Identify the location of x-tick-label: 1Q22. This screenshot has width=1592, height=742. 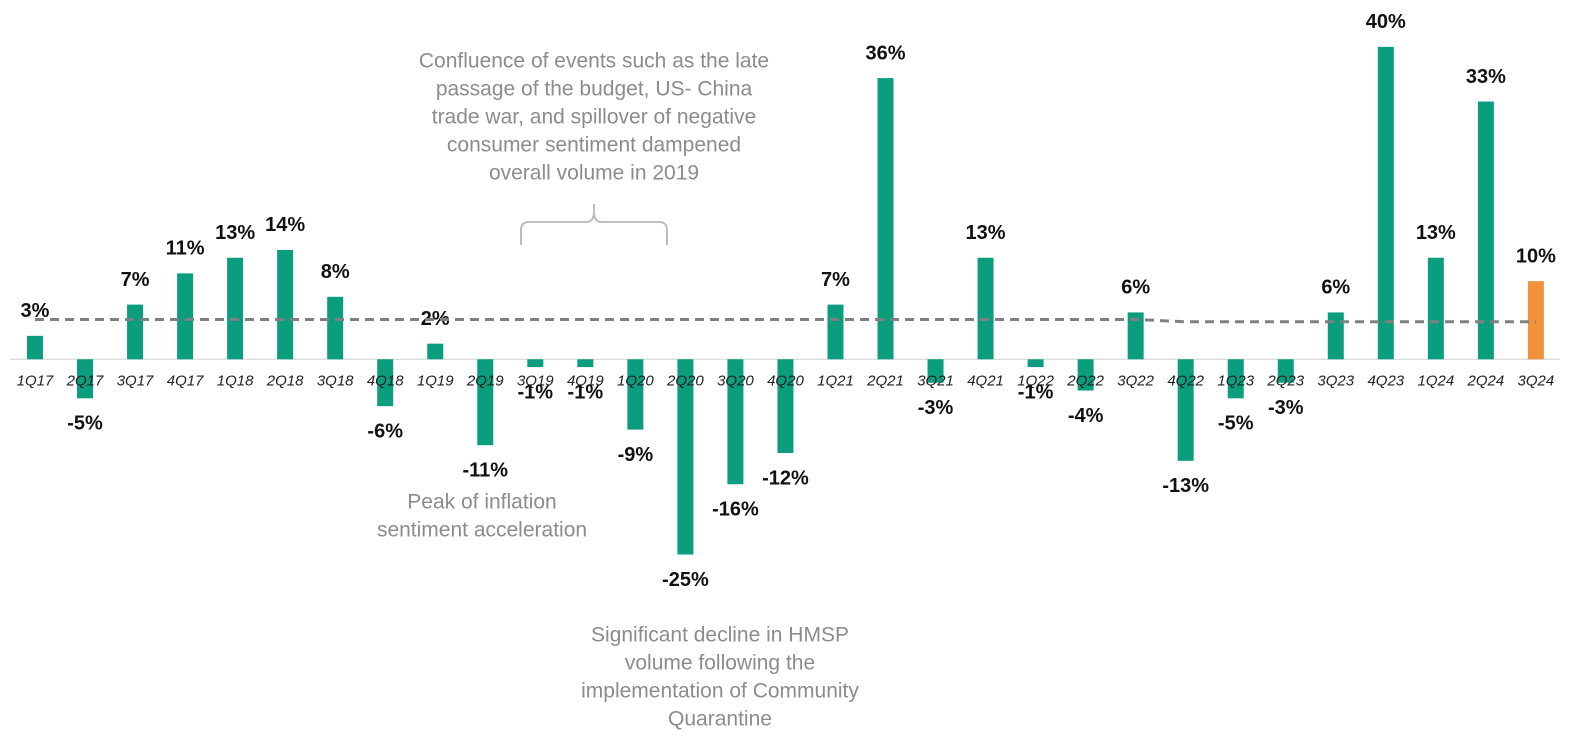
(1035, 380).